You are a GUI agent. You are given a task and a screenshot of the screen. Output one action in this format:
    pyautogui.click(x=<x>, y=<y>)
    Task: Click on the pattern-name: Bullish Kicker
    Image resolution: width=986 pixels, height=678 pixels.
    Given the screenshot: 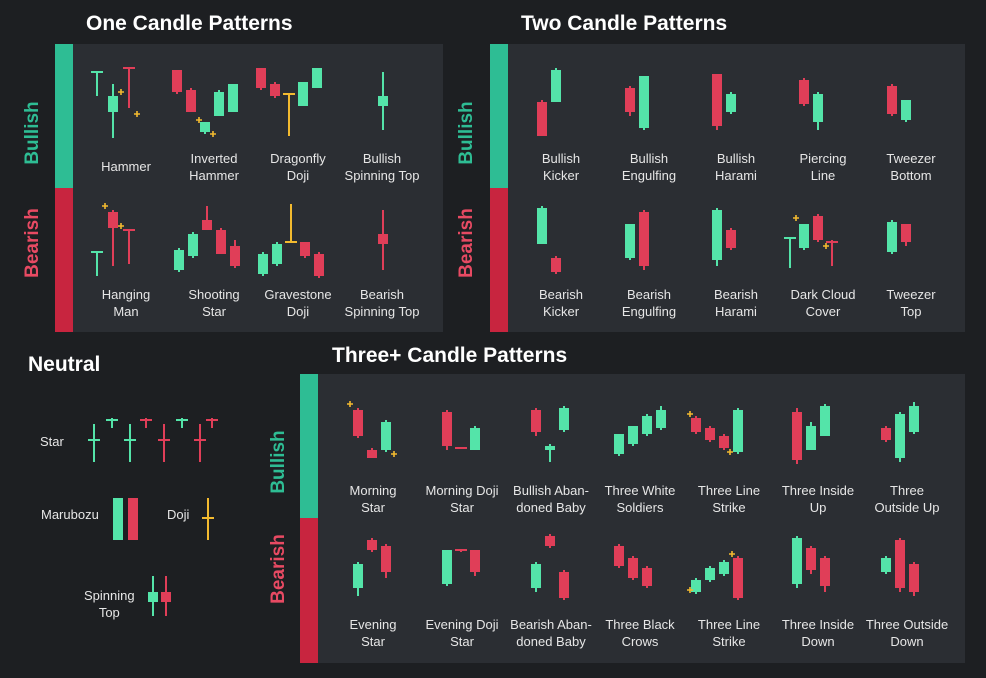 What is the action you would take?
    pyautogui.click(x=561, y=167)
    